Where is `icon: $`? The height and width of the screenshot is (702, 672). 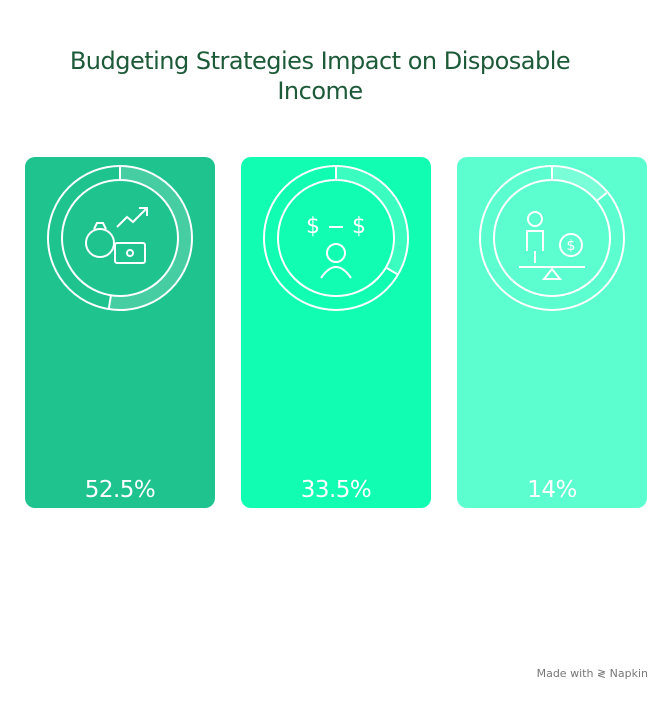 icon: $ is located at coordinates (552, 245).